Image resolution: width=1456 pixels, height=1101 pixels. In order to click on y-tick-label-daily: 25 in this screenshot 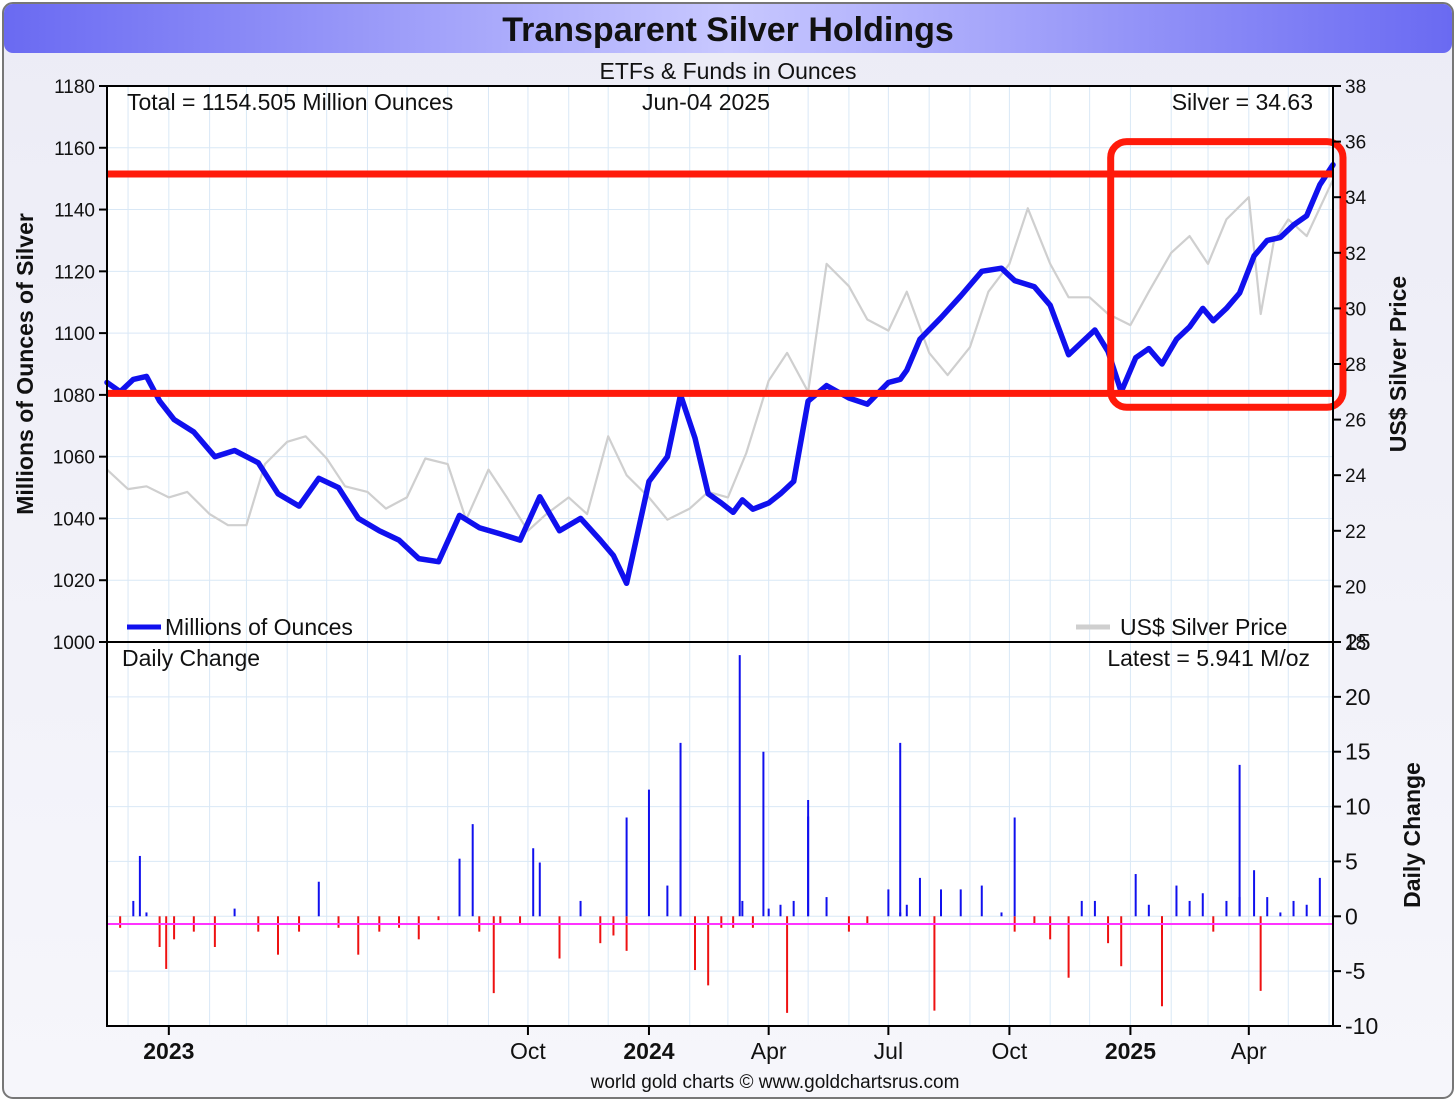, I will do `click(1358, 642)`.